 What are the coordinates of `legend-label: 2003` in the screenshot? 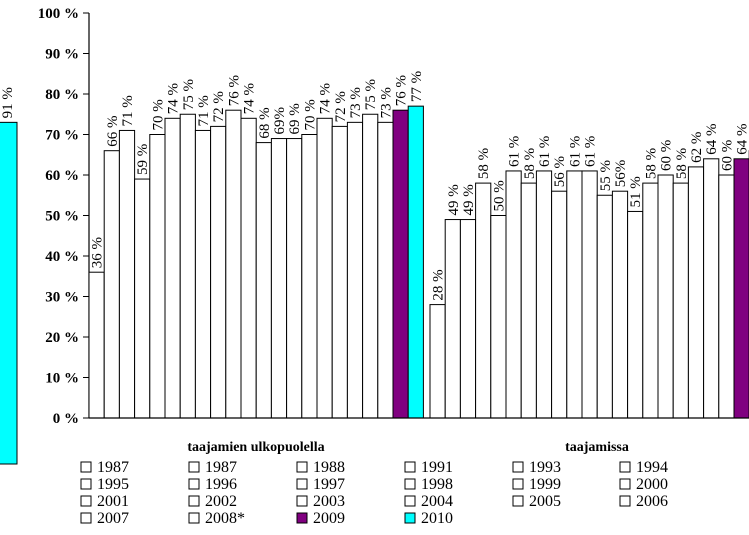 It's located at (329, 501).